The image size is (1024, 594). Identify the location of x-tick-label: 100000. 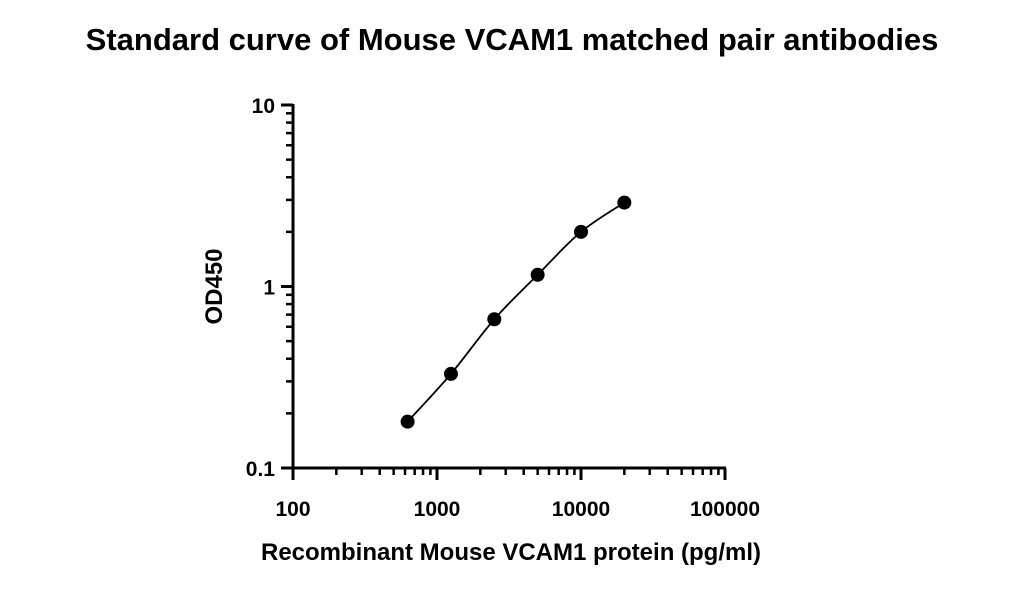
(725, 509).